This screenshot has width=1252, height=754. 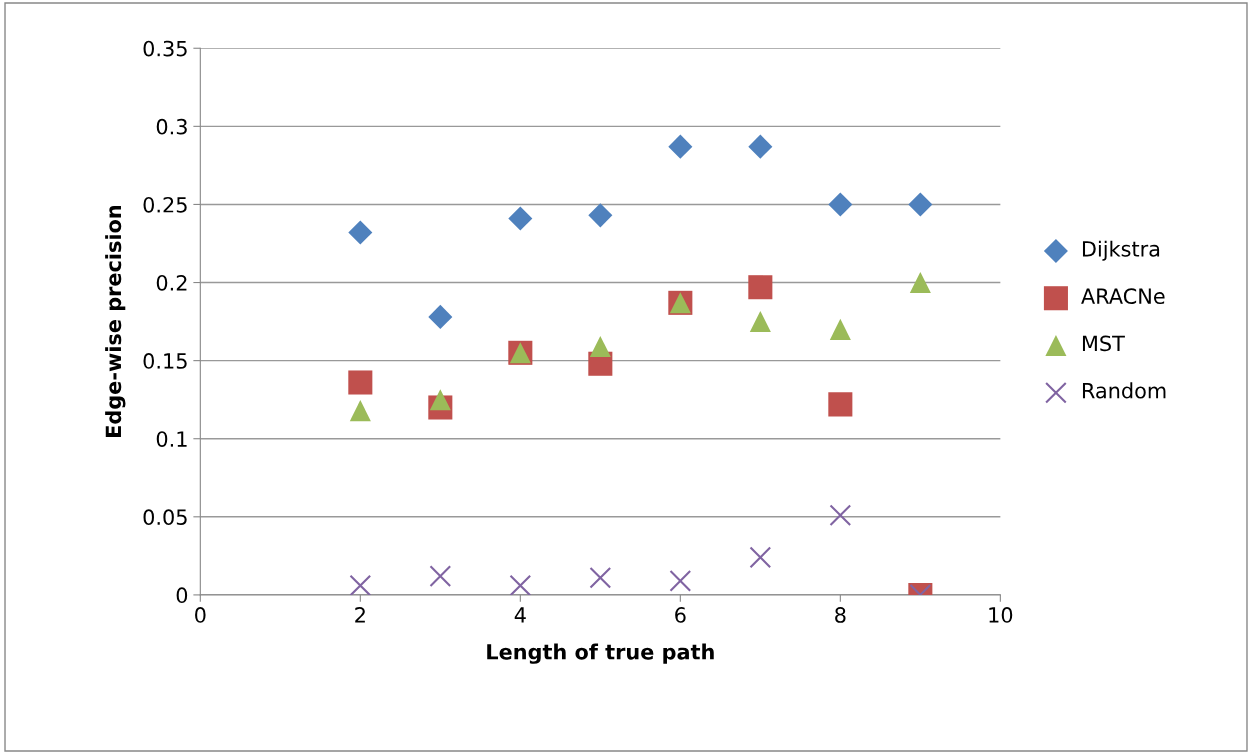 What do you see at coordinates (1103, 343) in the screenshot?
I see `legend-label: MST` at bounding box center [1103, 343].